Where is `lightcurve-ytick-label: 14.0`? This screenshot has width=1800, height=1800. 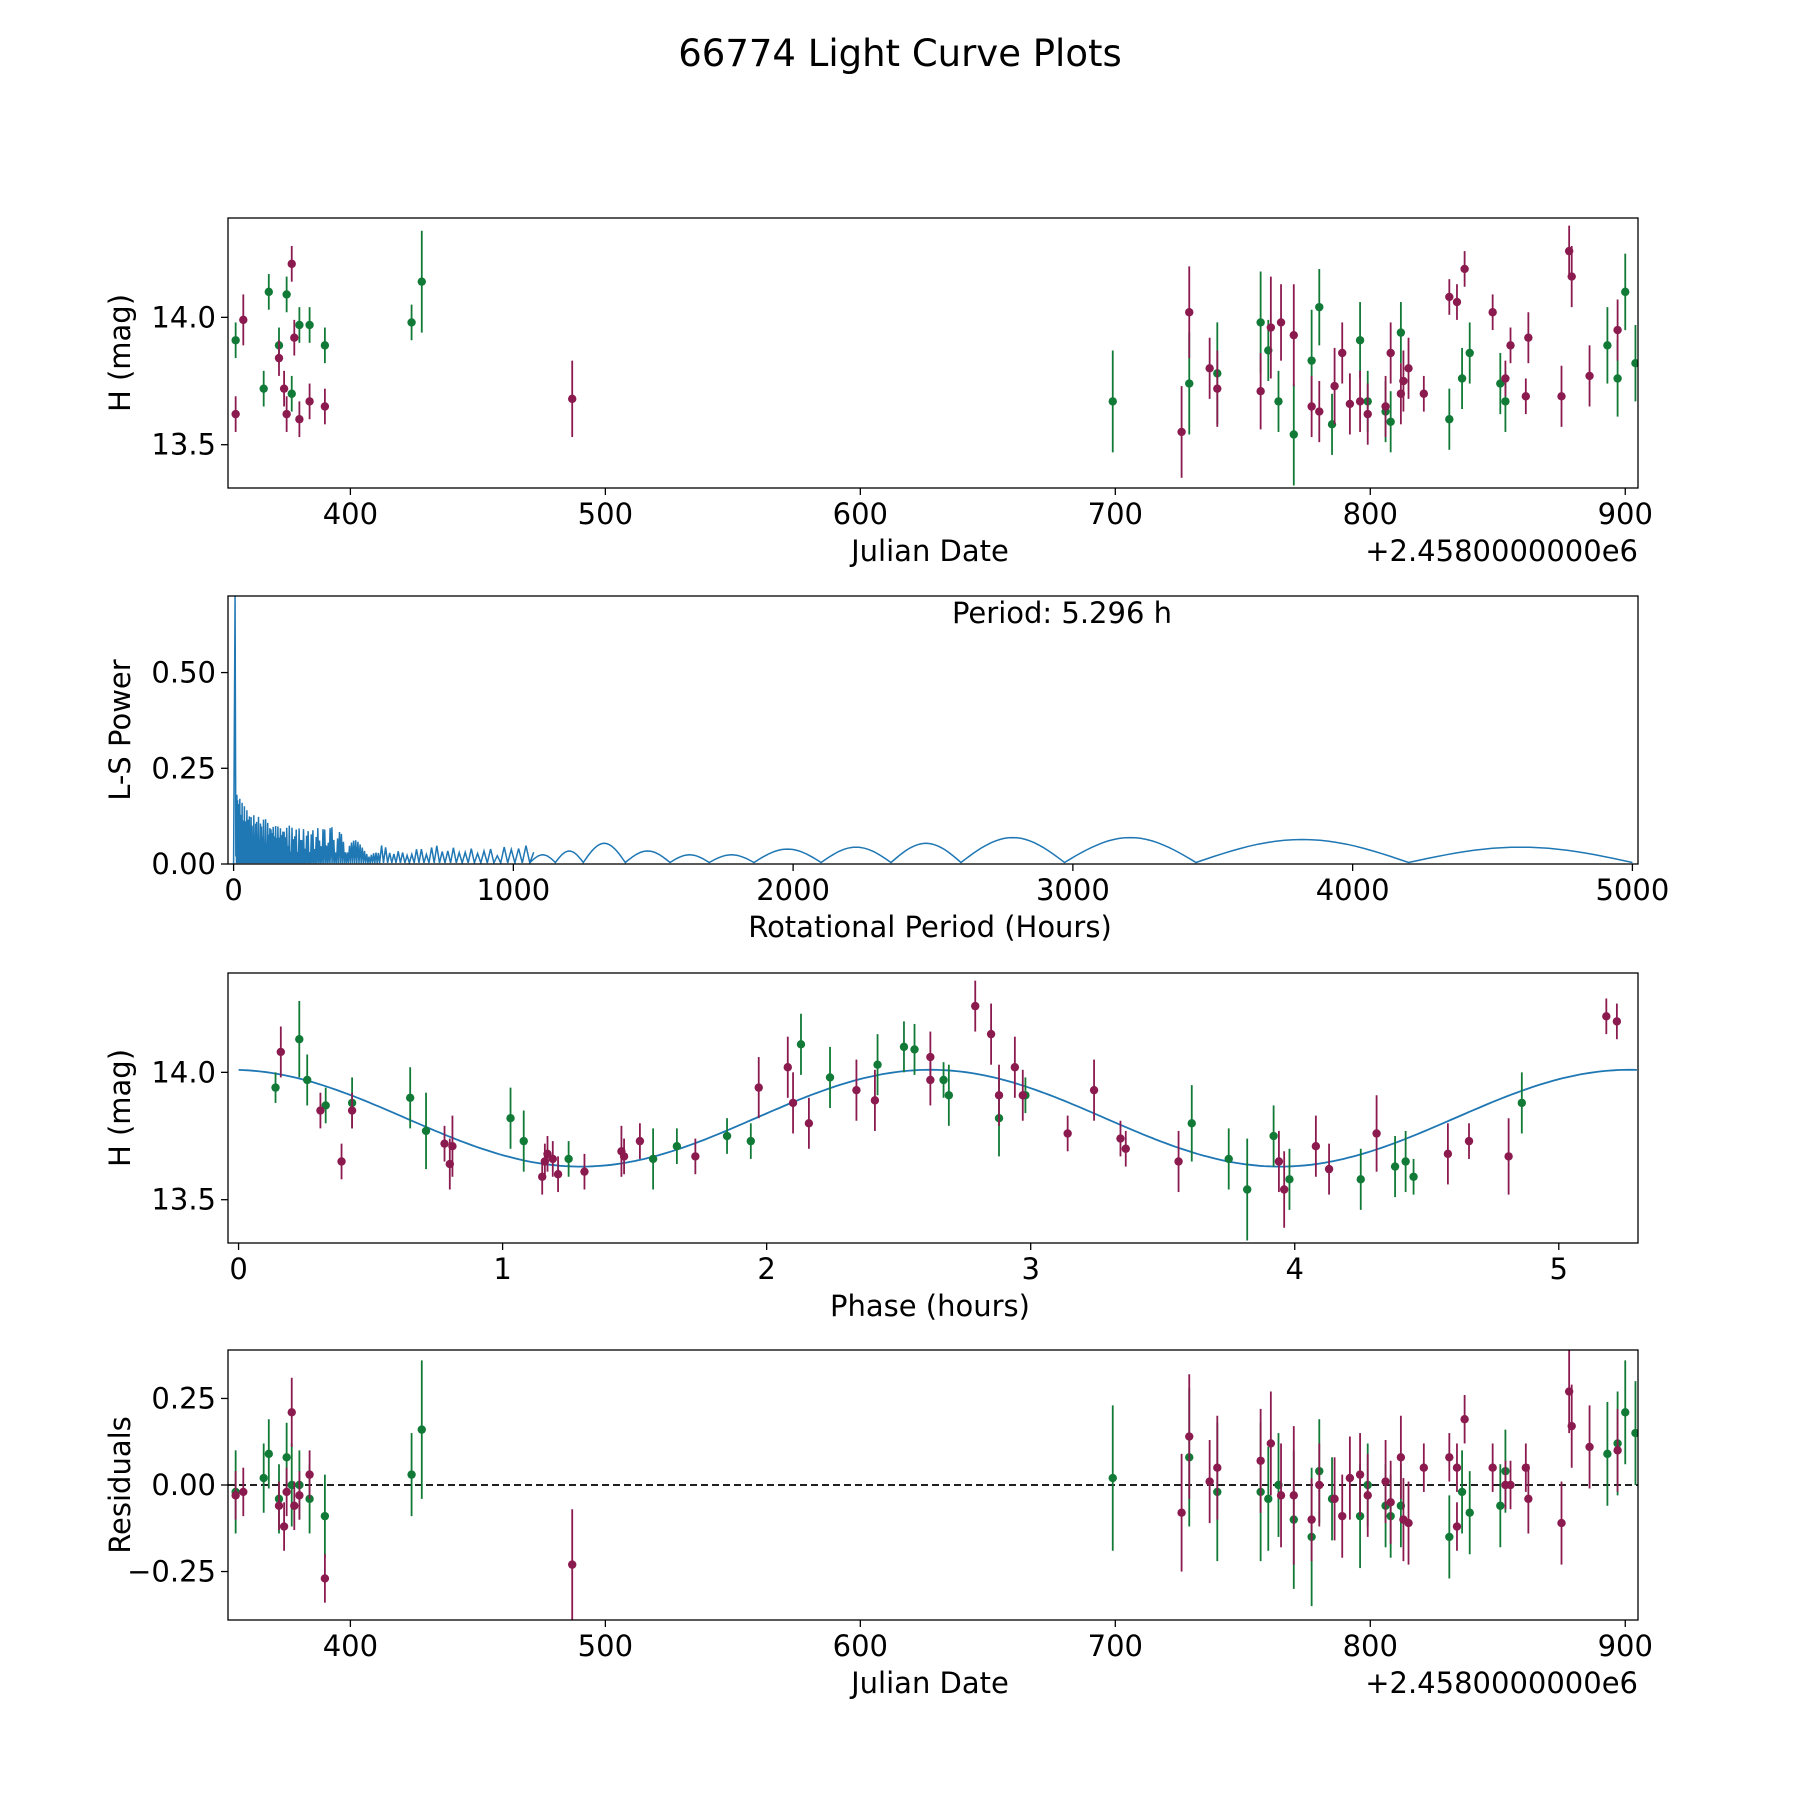
lightcurve-ytick-label: 14.0 is located at coordinates (183, 317).